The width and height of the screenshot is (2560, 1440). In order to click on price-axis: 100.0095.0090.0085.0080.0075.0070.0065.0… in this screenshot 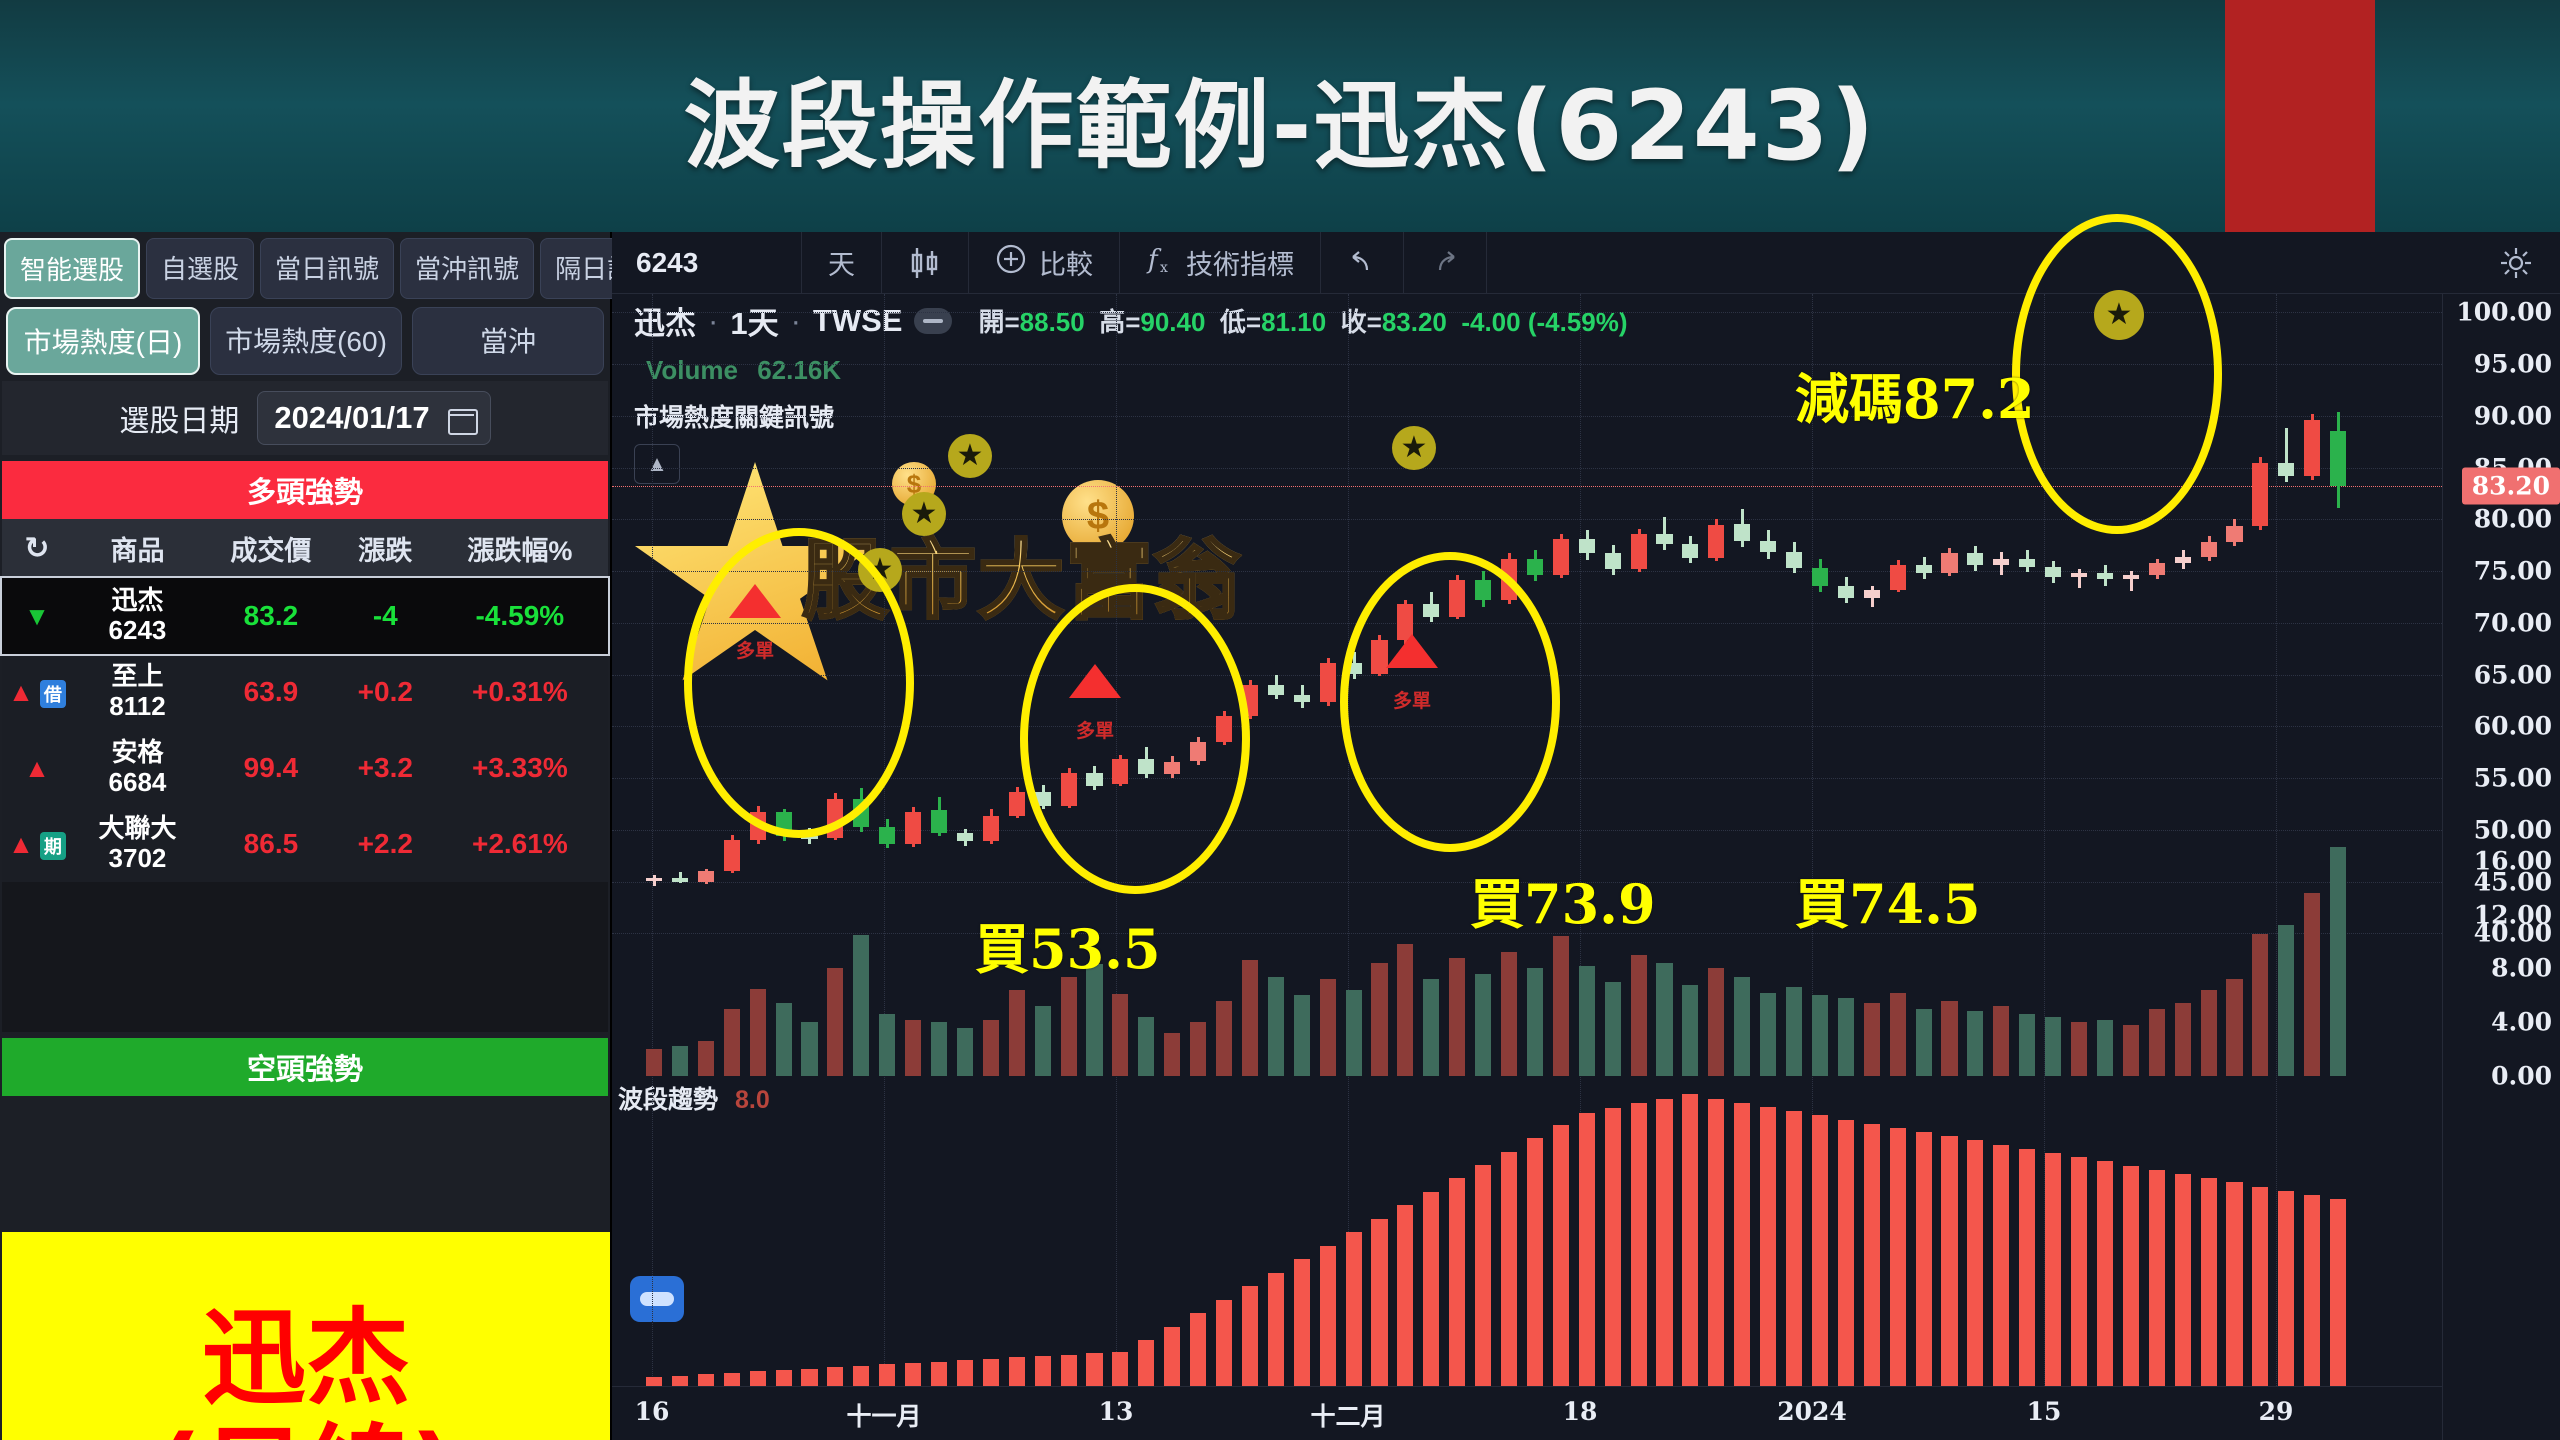, I will do `click(2501, 867)`.